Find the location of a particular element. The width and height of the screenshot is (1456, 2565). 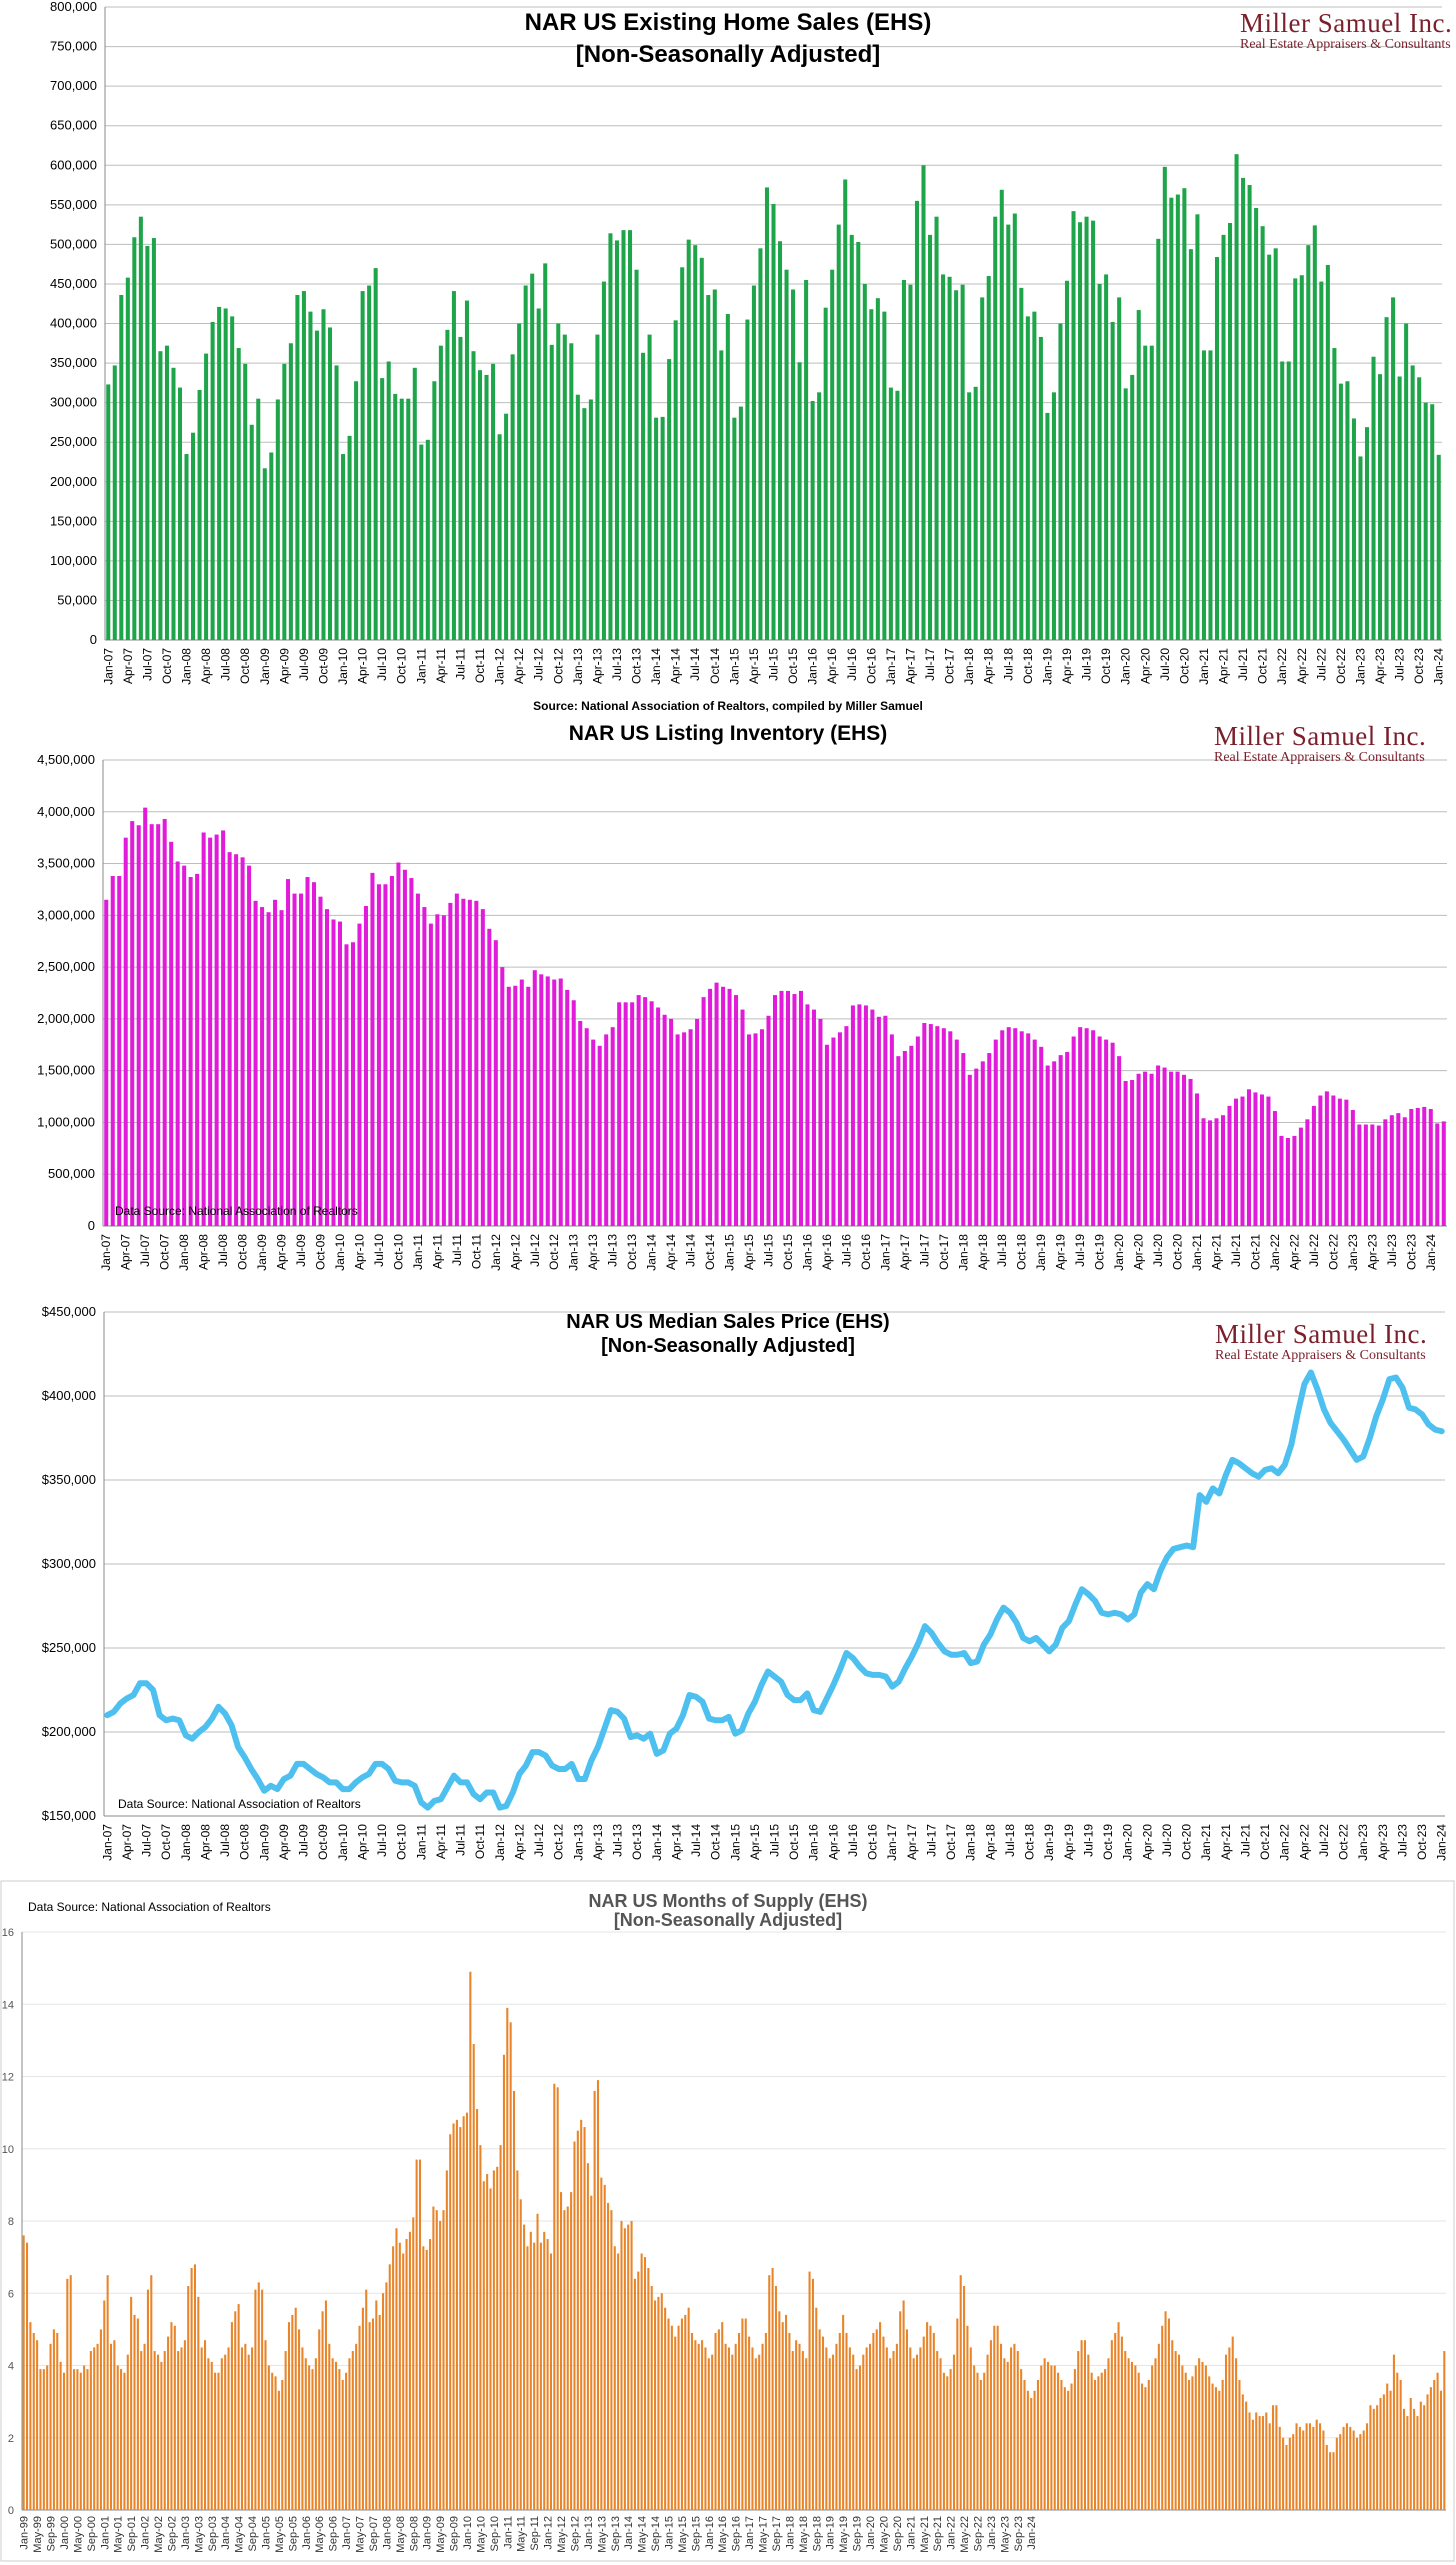

x-tick-label: Apr-09 is located at coordinates (284, 1842).